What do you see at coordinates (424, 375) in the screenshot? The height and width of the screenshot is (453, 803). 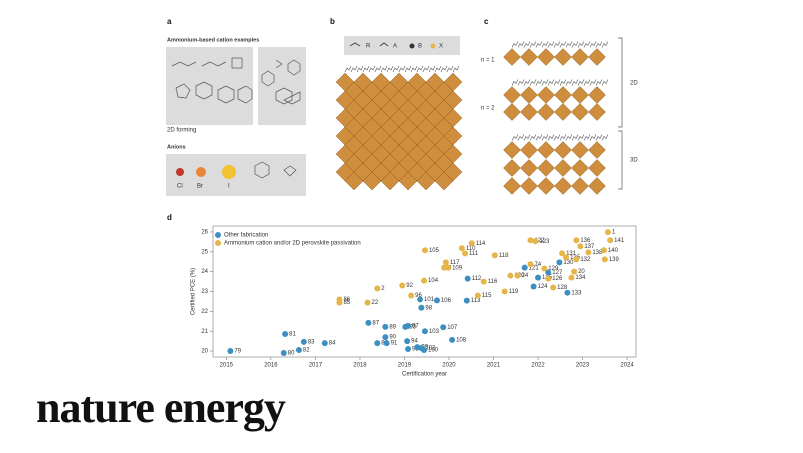 I see `x-axis-title: Certification year` at bounding box center [424, 375].